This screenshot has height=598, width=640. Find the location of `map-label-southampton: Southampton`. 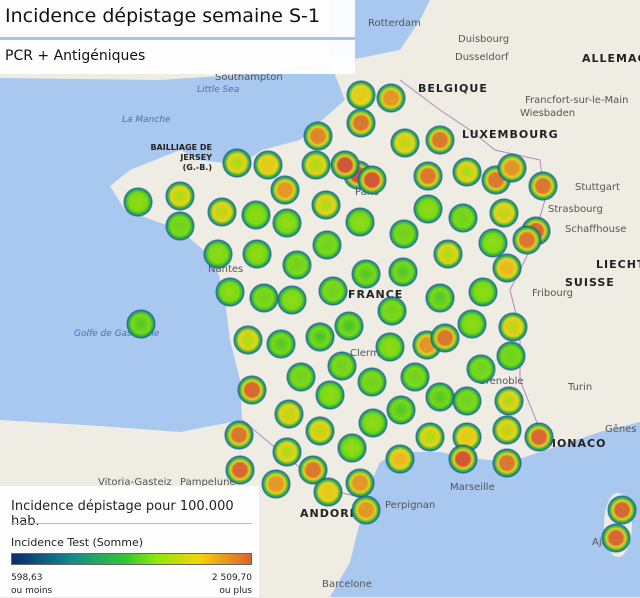

map-label-southampton: Southampton is located at coordinates (249, 77).